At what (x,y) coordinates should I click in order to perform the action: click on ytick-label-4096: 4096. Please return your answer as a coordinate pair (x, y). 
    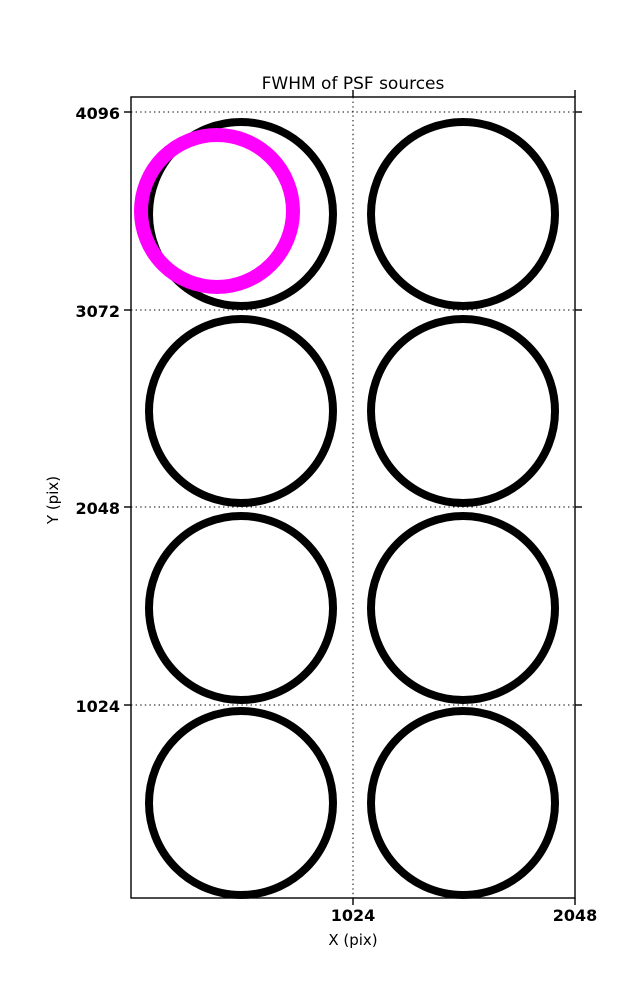
    Looking at the image, I should click on (97, 113).